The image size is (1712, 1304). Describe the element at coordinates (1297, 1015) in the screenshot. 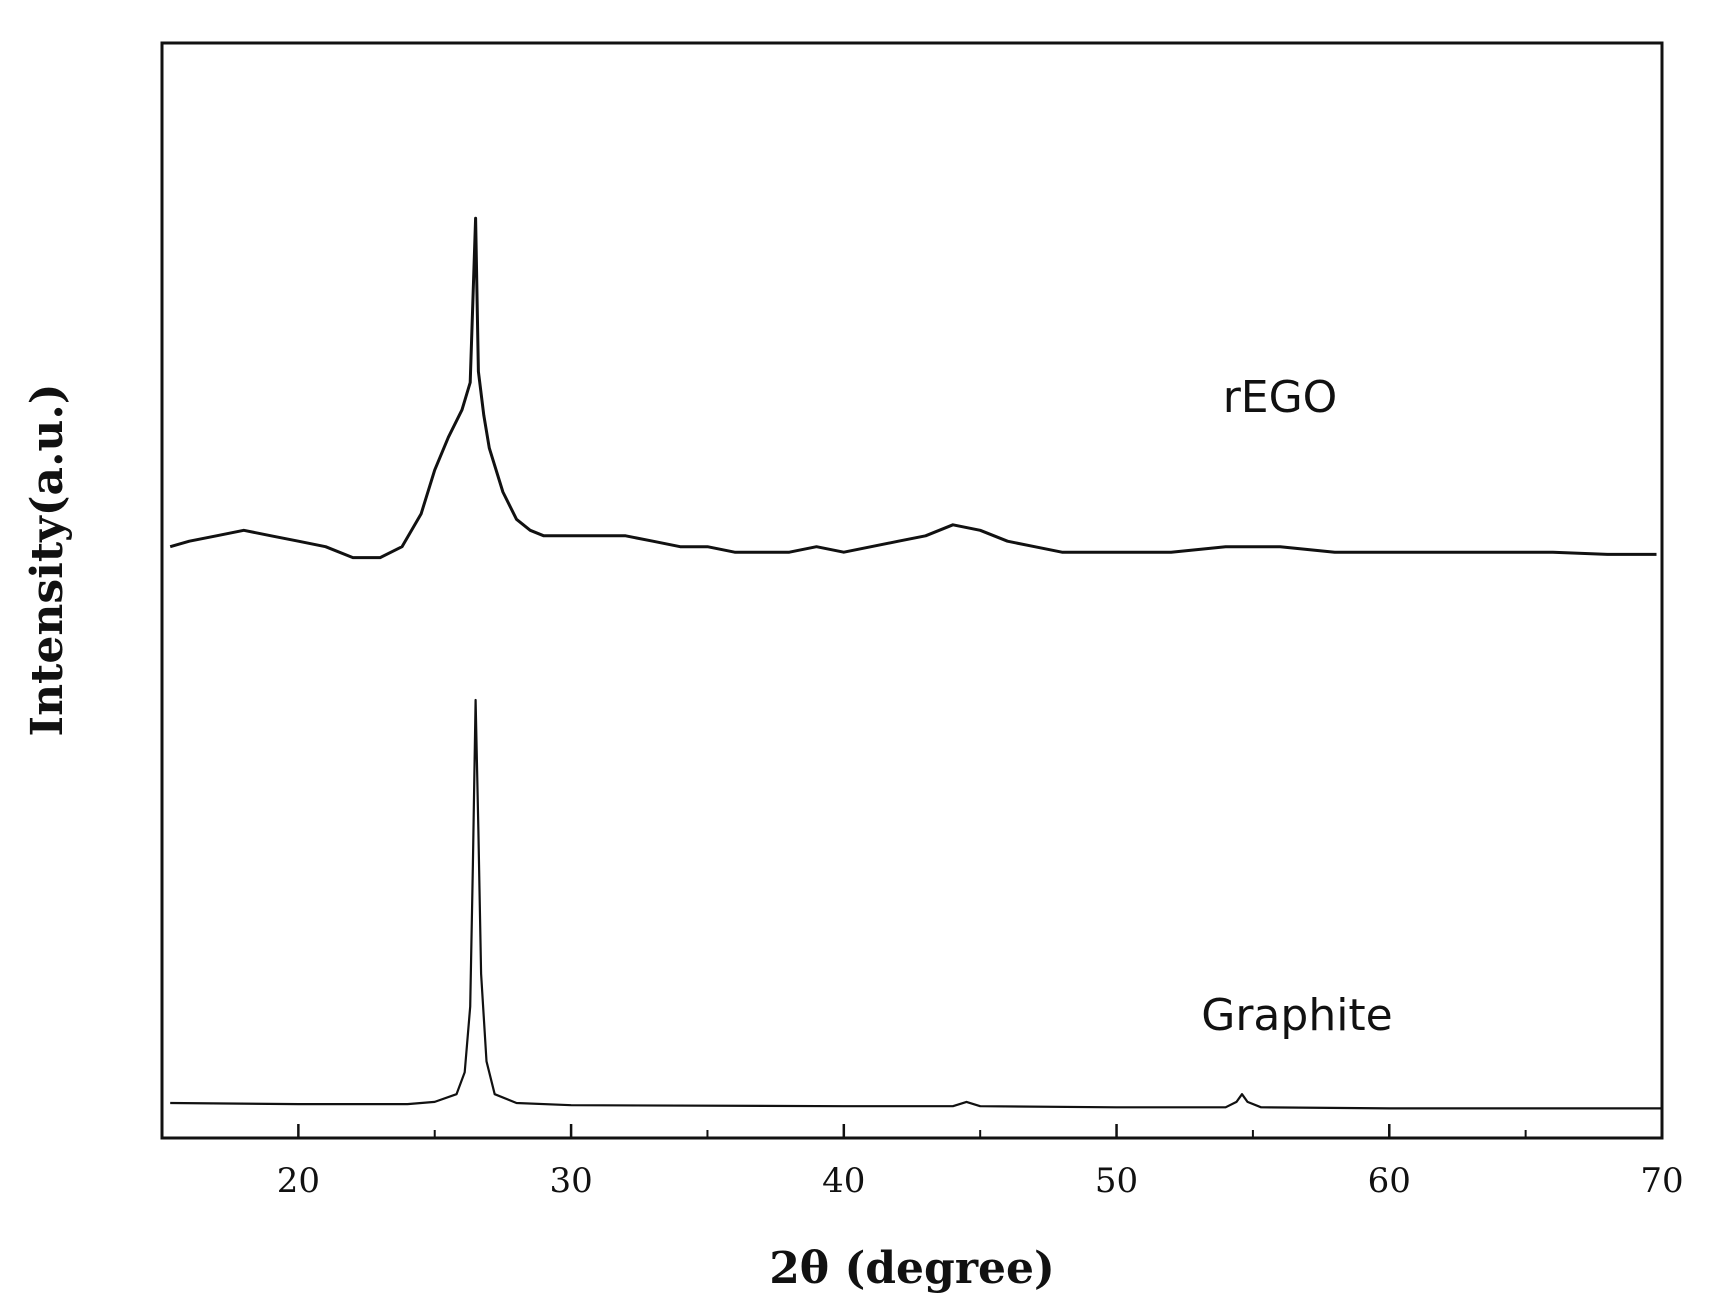

I see `series-label-graphite: Graphite` at that location.